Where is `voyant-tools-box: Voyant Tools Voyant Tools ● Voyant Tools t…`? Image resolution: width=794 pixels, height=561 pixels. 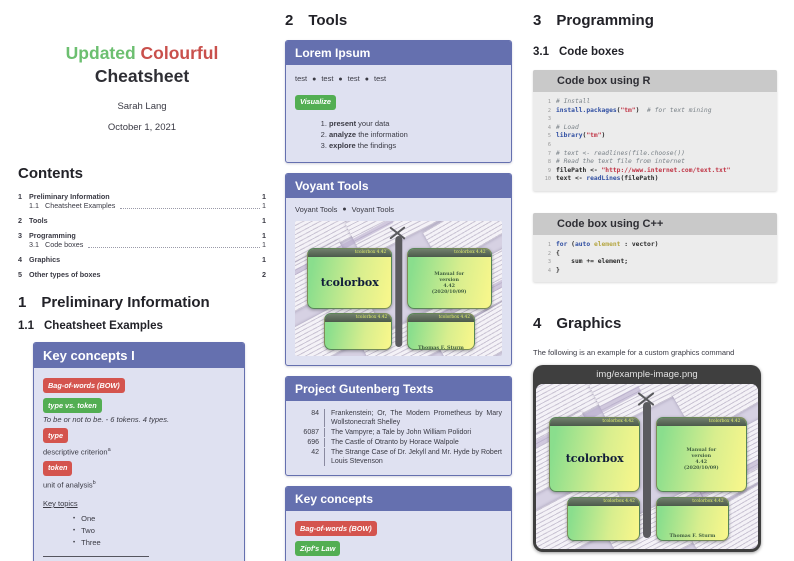 voyant-tools-box: Voyant Tools Voyant Tools ● Voyant Tools t… is located at coordinates (398, 269).